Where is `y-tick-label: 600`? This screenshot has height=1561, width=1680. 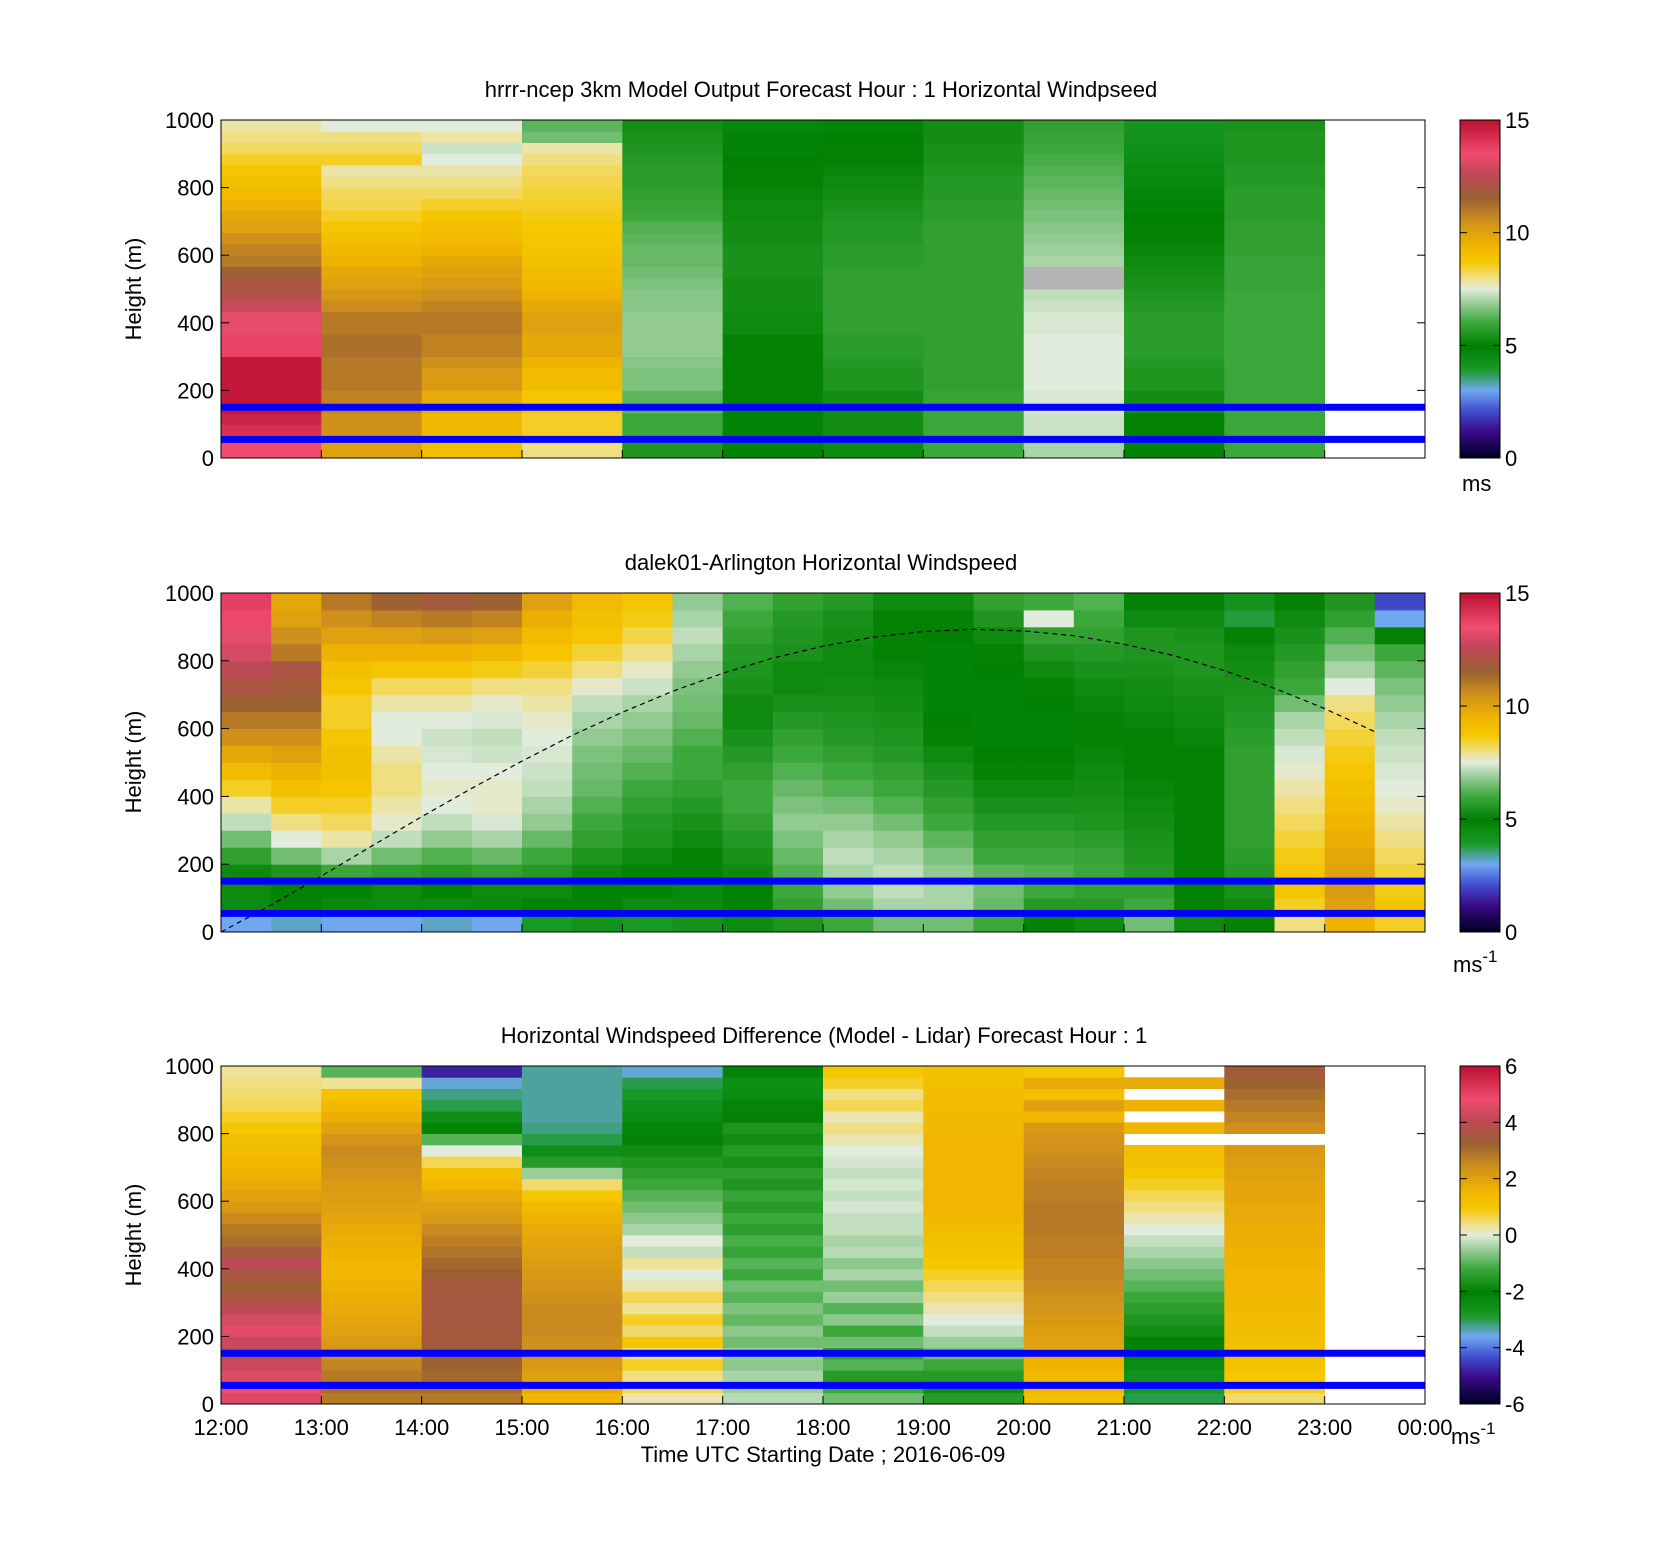
y-tick-label: 600 is located at coordinates (195, 1201).